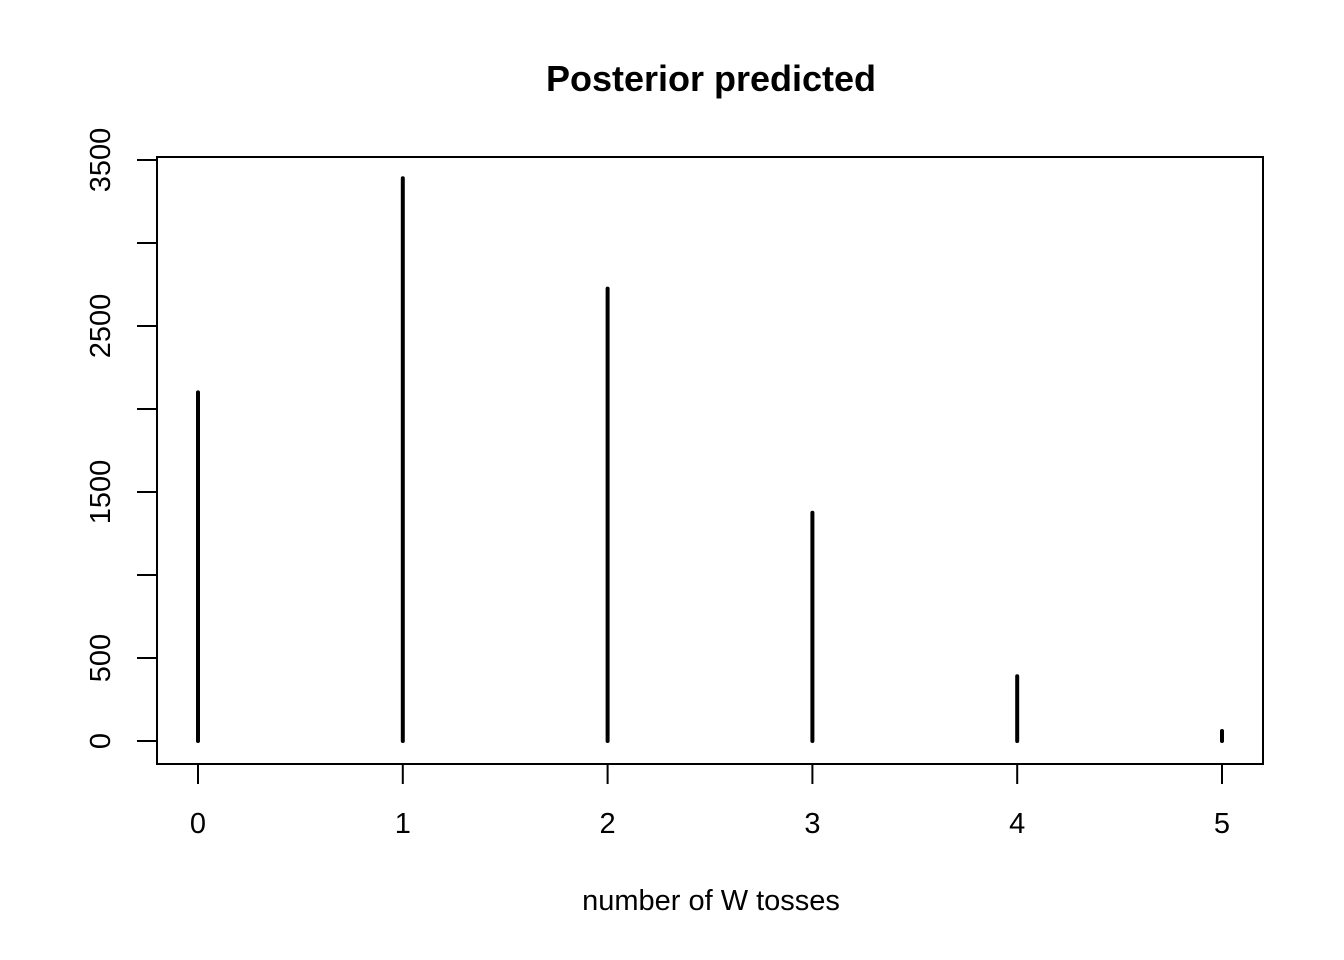  I want to click on chart-title: Posterior predicted, so click(711, 78).